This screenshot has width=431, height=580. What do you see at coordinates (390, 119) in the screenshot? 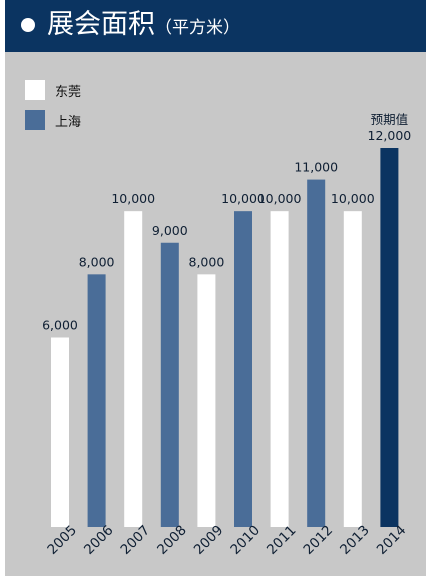
I see `forecast-annotation: 预期值` at bounding box center [390, 119].